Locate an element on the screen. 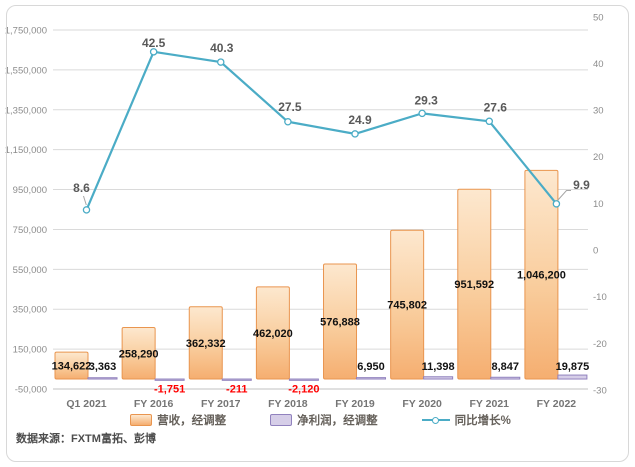 Image resolution: width=635 pixels, height=467 pixels. legend-item-profit: 净利润，经调整 is located at coordinates (324, 420).